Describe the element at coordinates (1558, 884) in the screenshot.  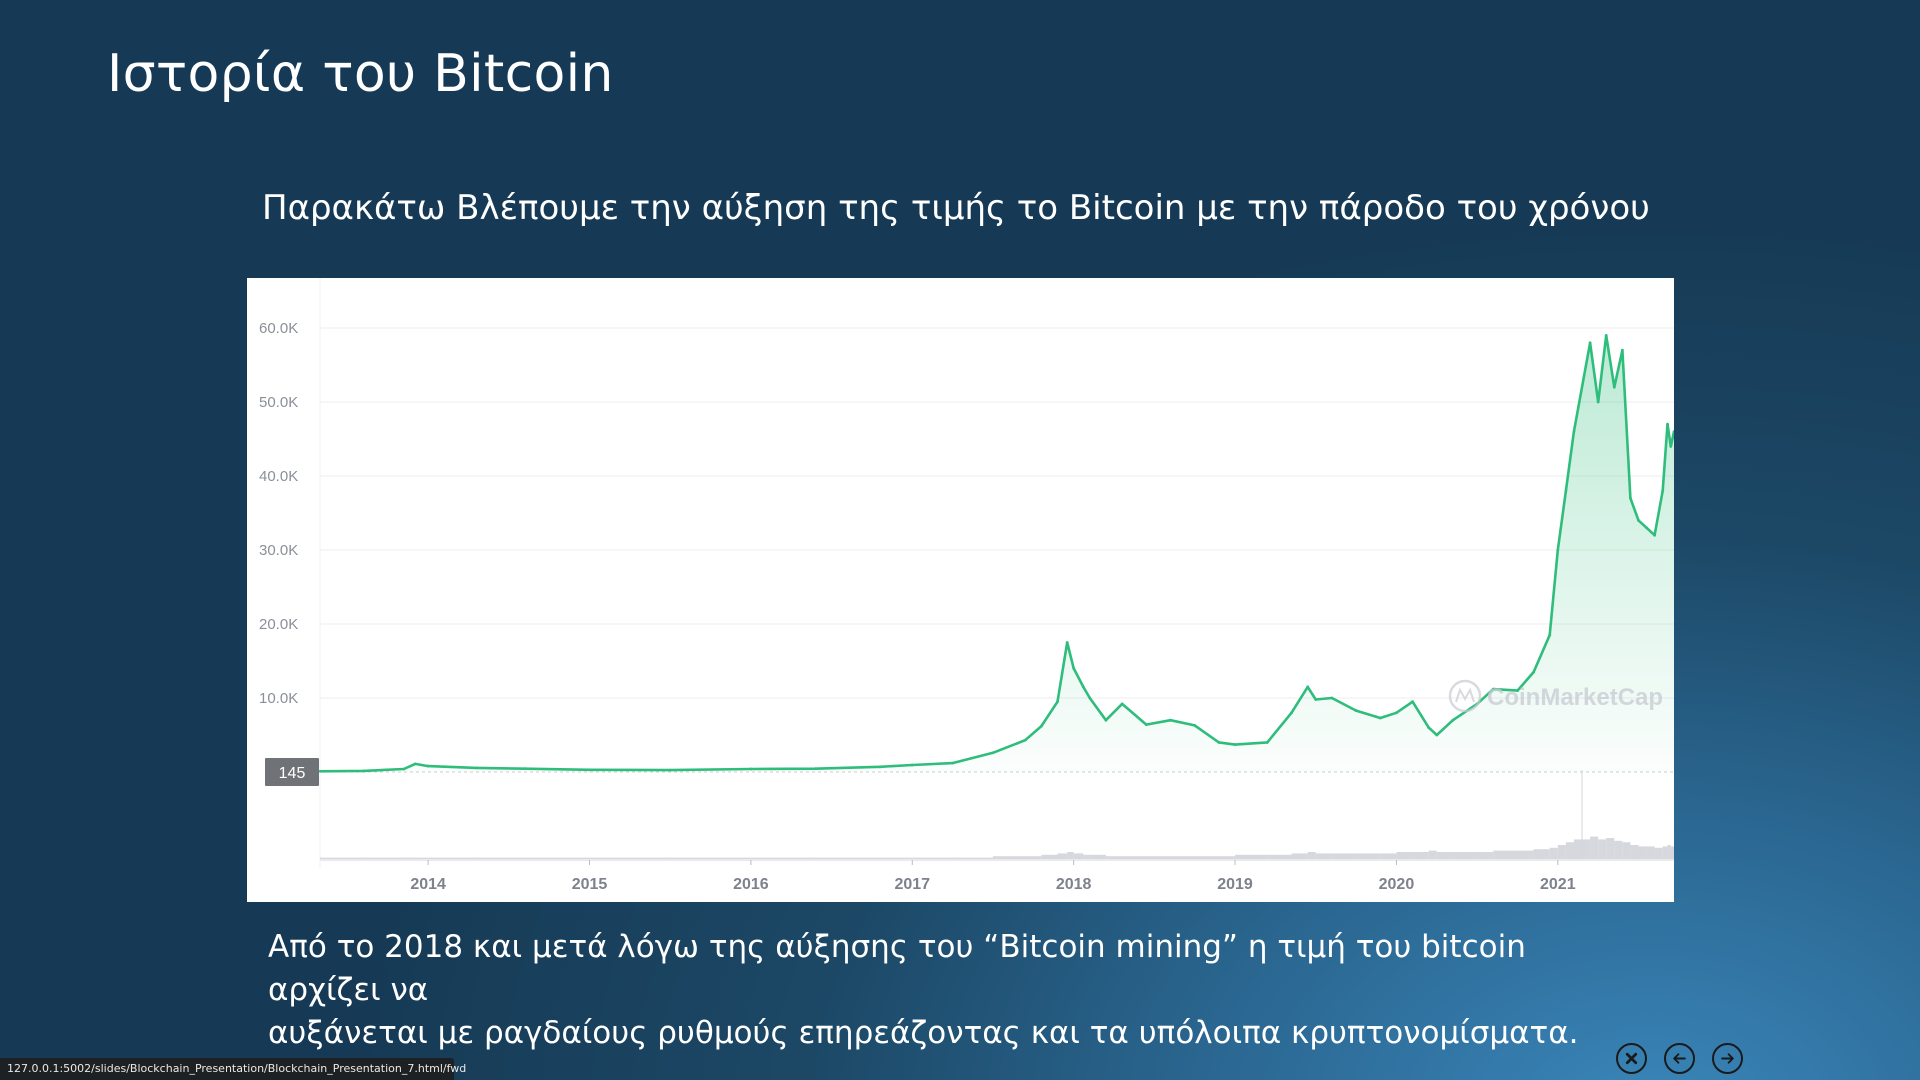
I see `x-tick-label: 2021` at that location.